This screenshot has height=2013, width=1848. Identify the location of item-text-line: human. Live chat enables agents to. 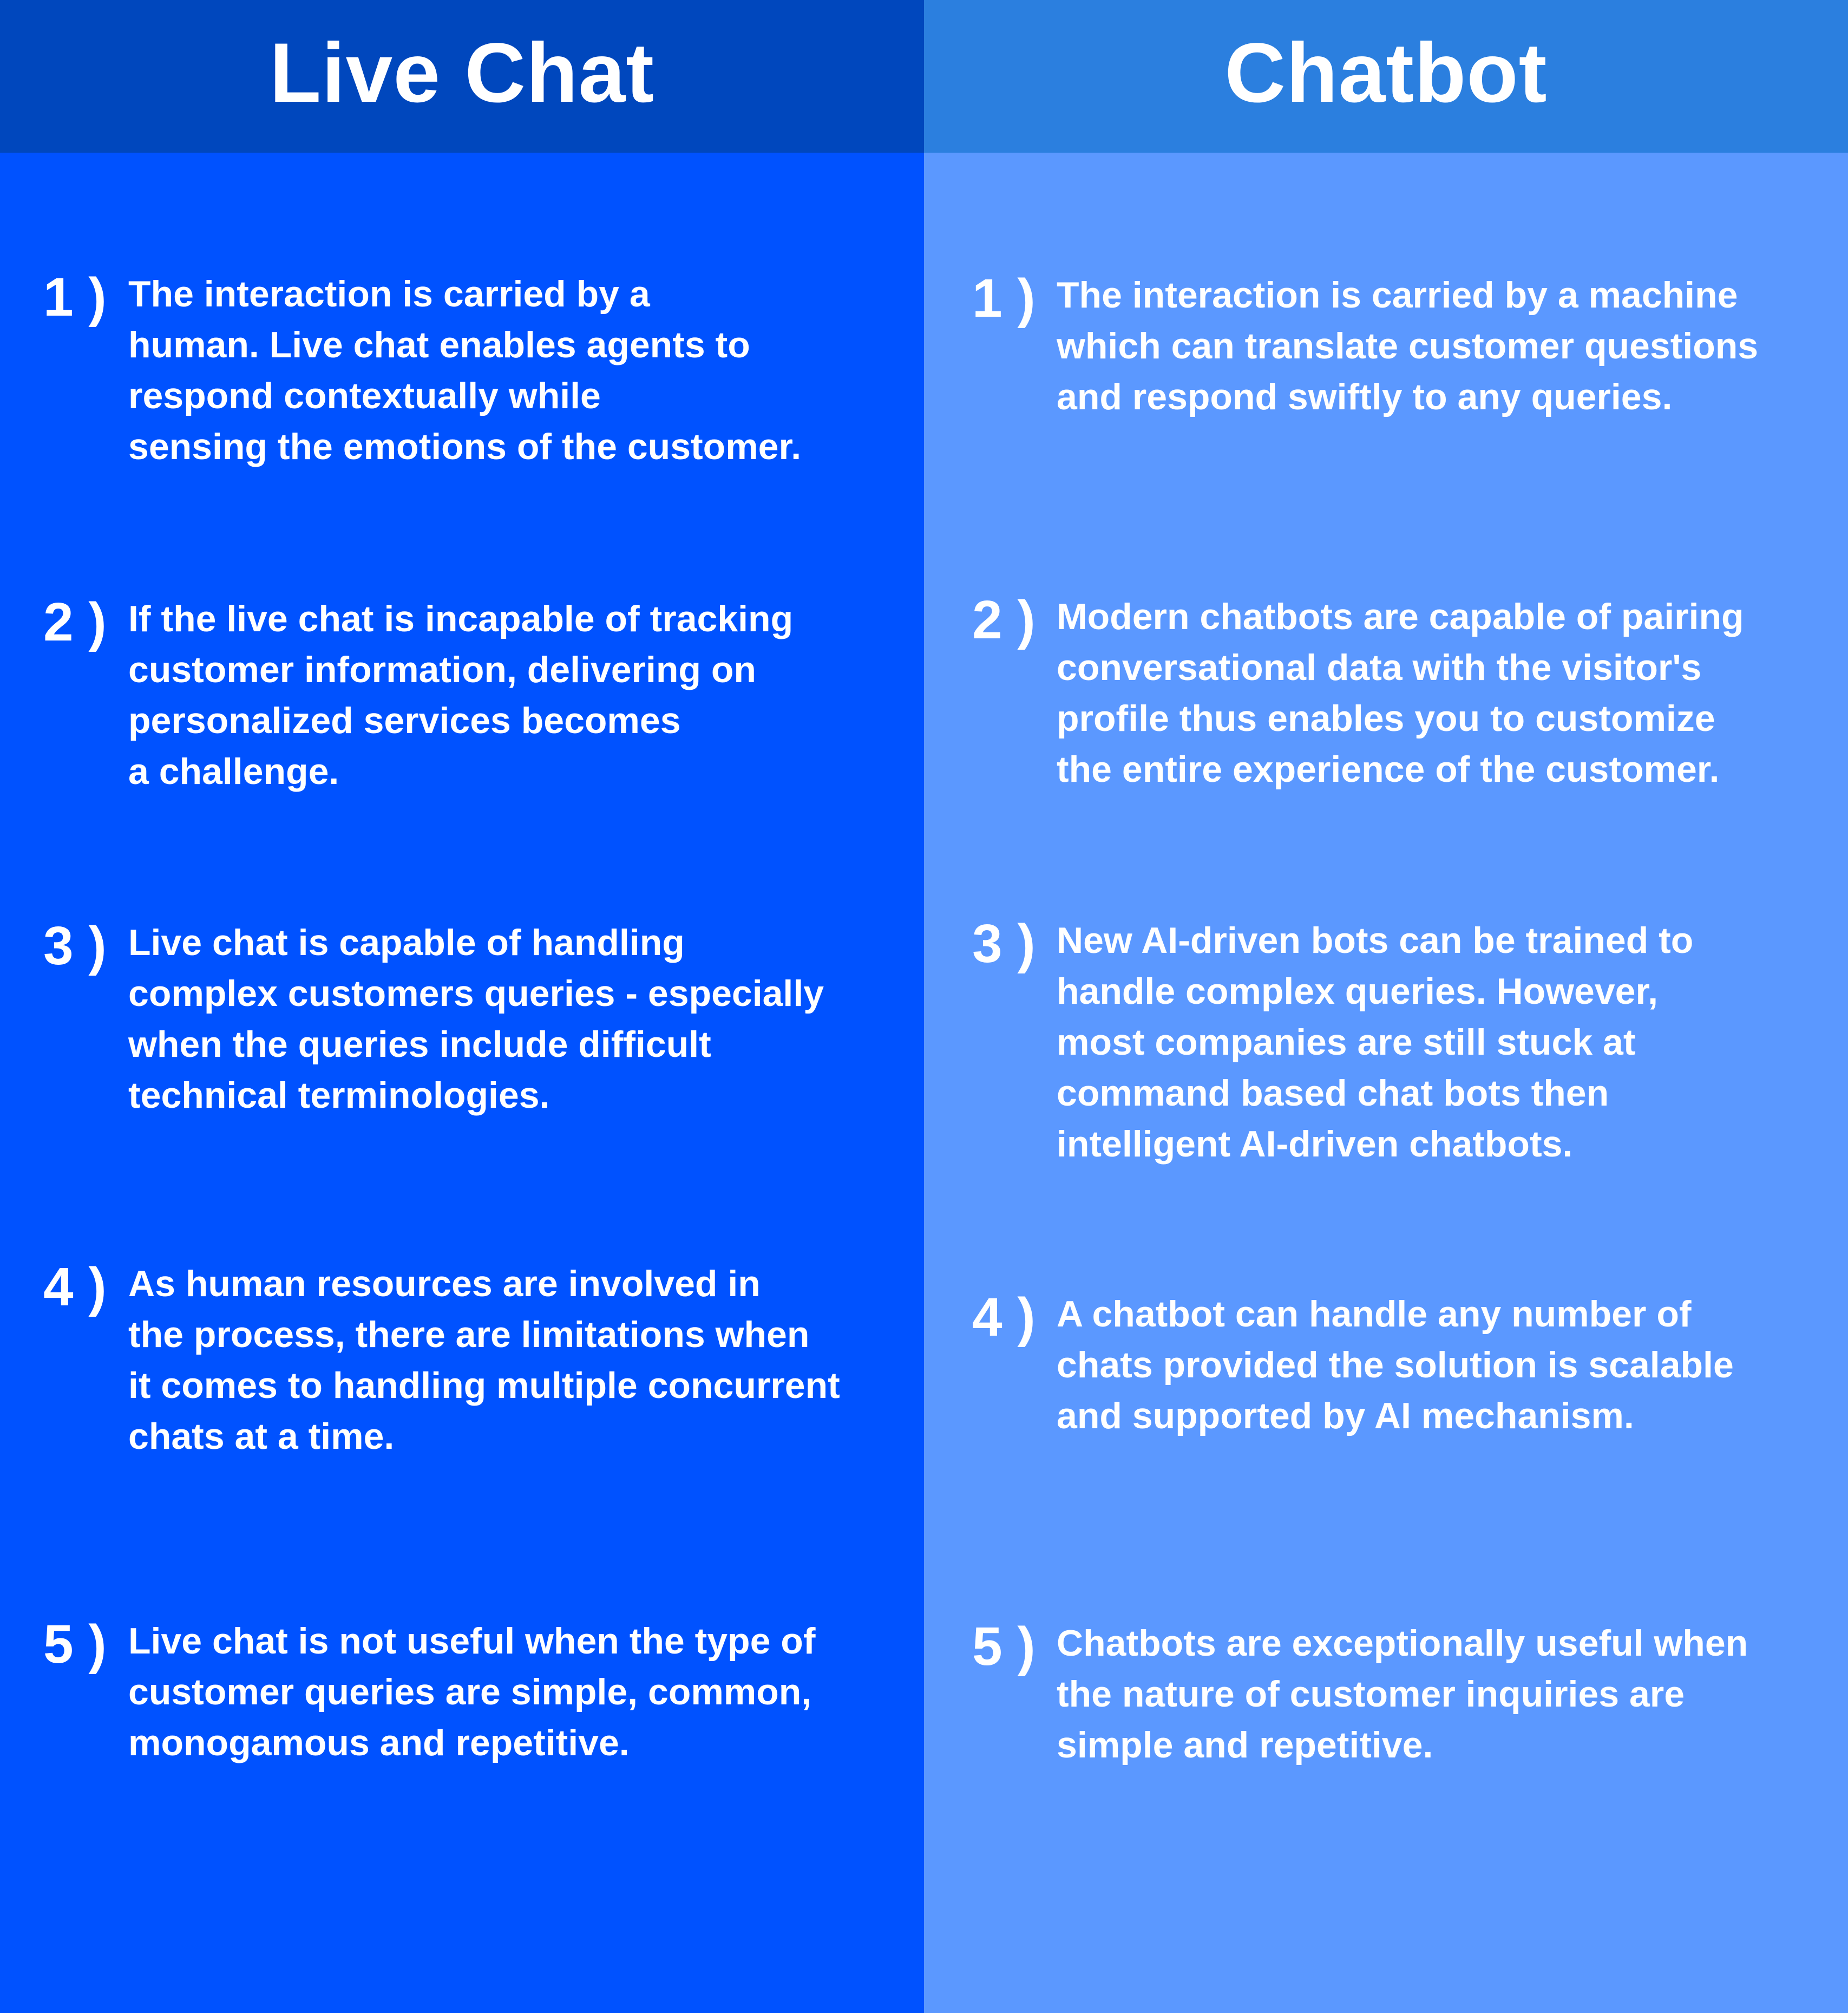
(439, 344).